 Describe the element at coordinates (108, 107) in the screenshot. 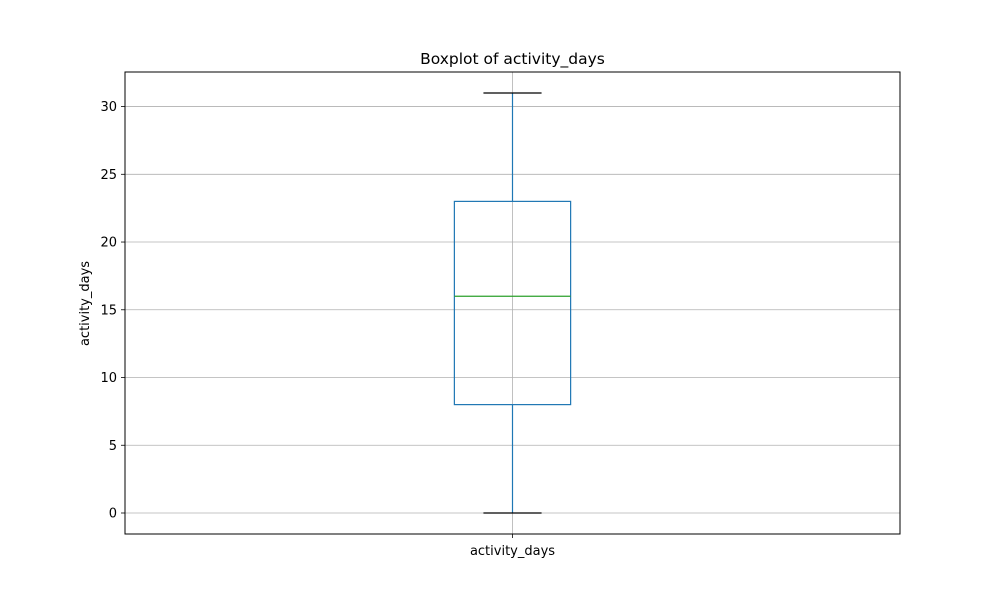

I see `y-tick-label: 30` at that location.